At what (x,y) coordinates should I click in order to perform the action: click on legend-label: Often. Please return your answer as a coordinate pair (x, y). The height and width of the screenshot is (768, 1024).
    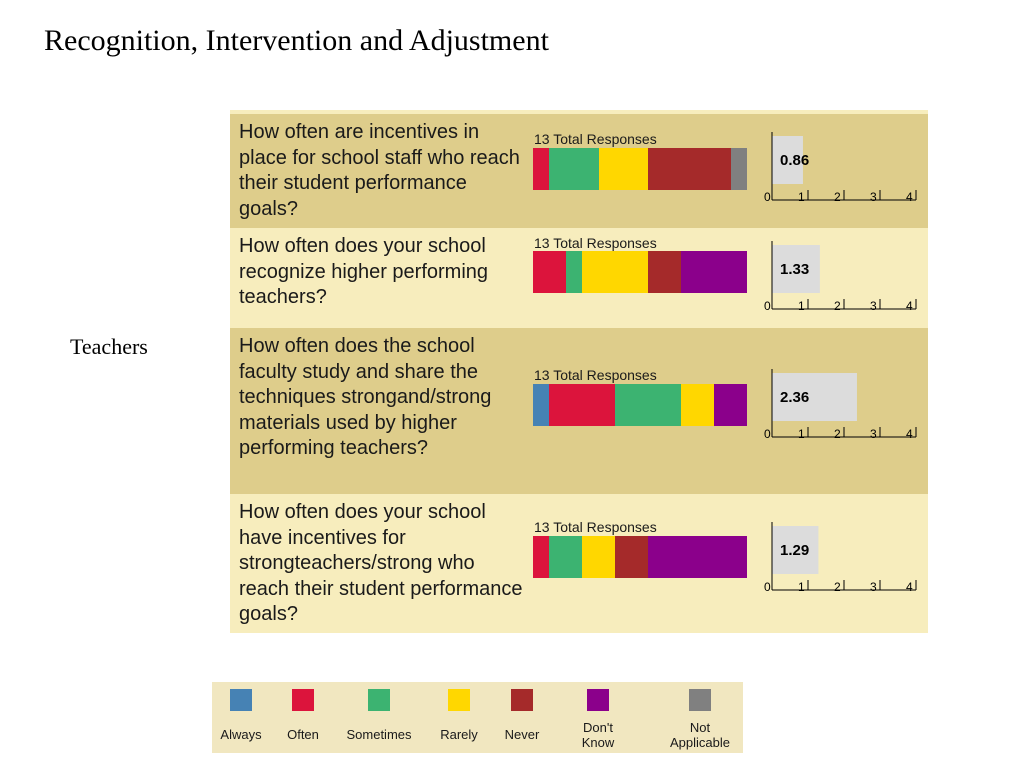
    Looking at the image, I should click on (303, 734).